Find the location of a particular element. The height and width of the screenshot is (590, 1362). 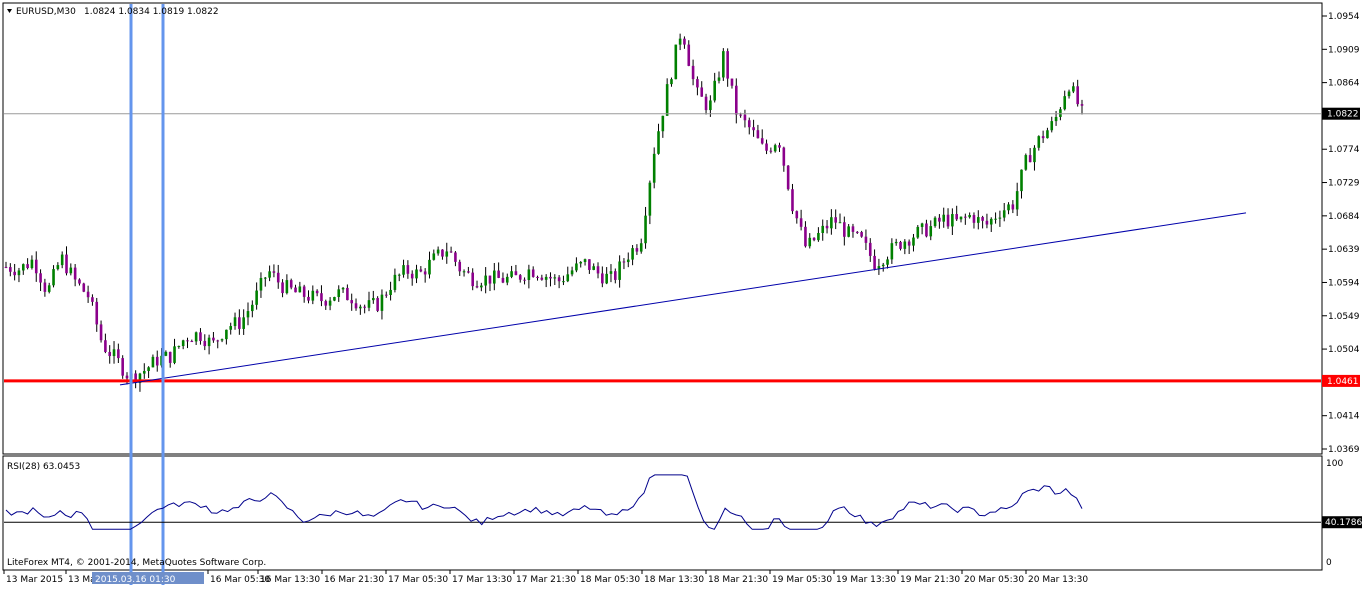

price-tick-label: 1.0594 is located at coordinates (1344, 283).